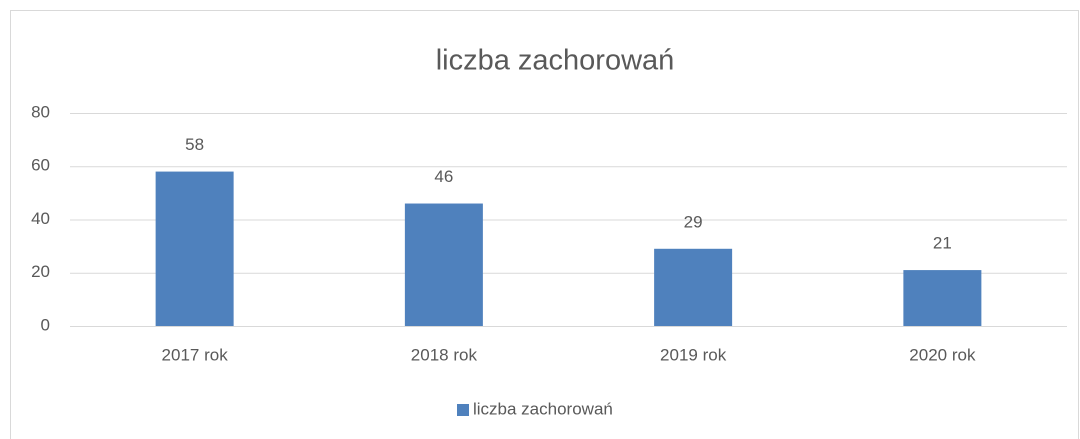  Describe the element at coordinates (942, 243) in the screenshot. I see `data-label: 21` at that location.